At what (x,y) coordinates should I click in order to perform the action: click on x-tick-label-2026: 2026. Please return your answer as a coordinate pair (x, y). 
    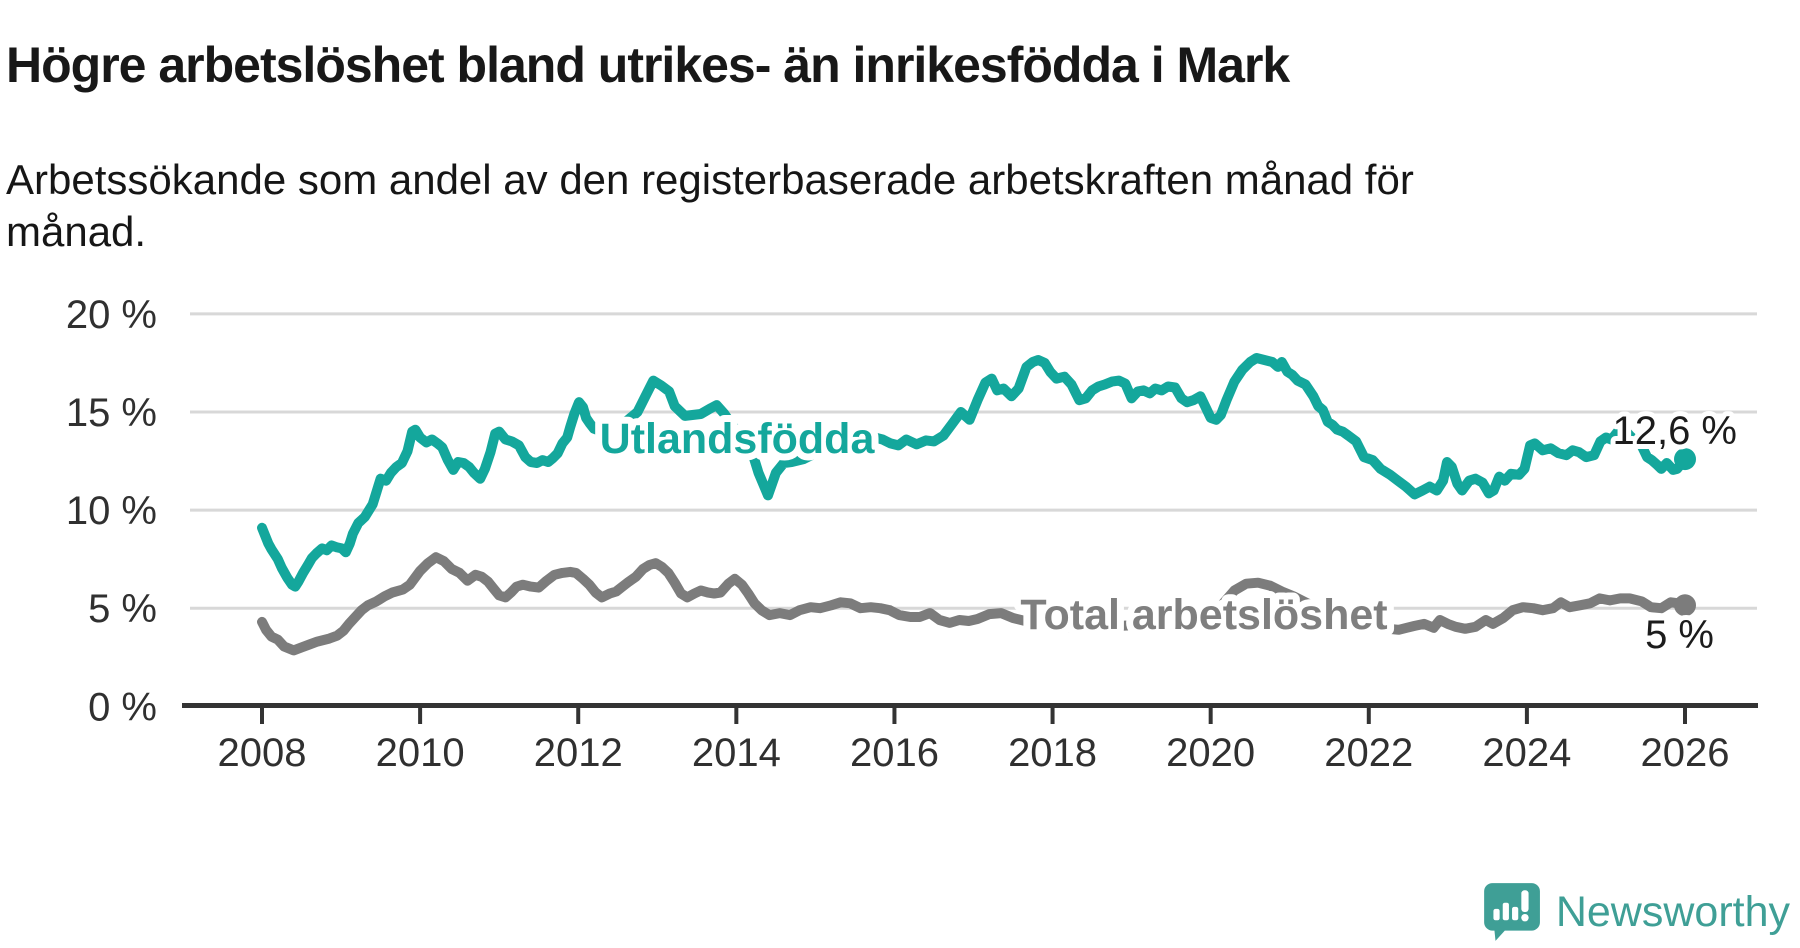
    Looking at the image, I should click on (1685, 753).